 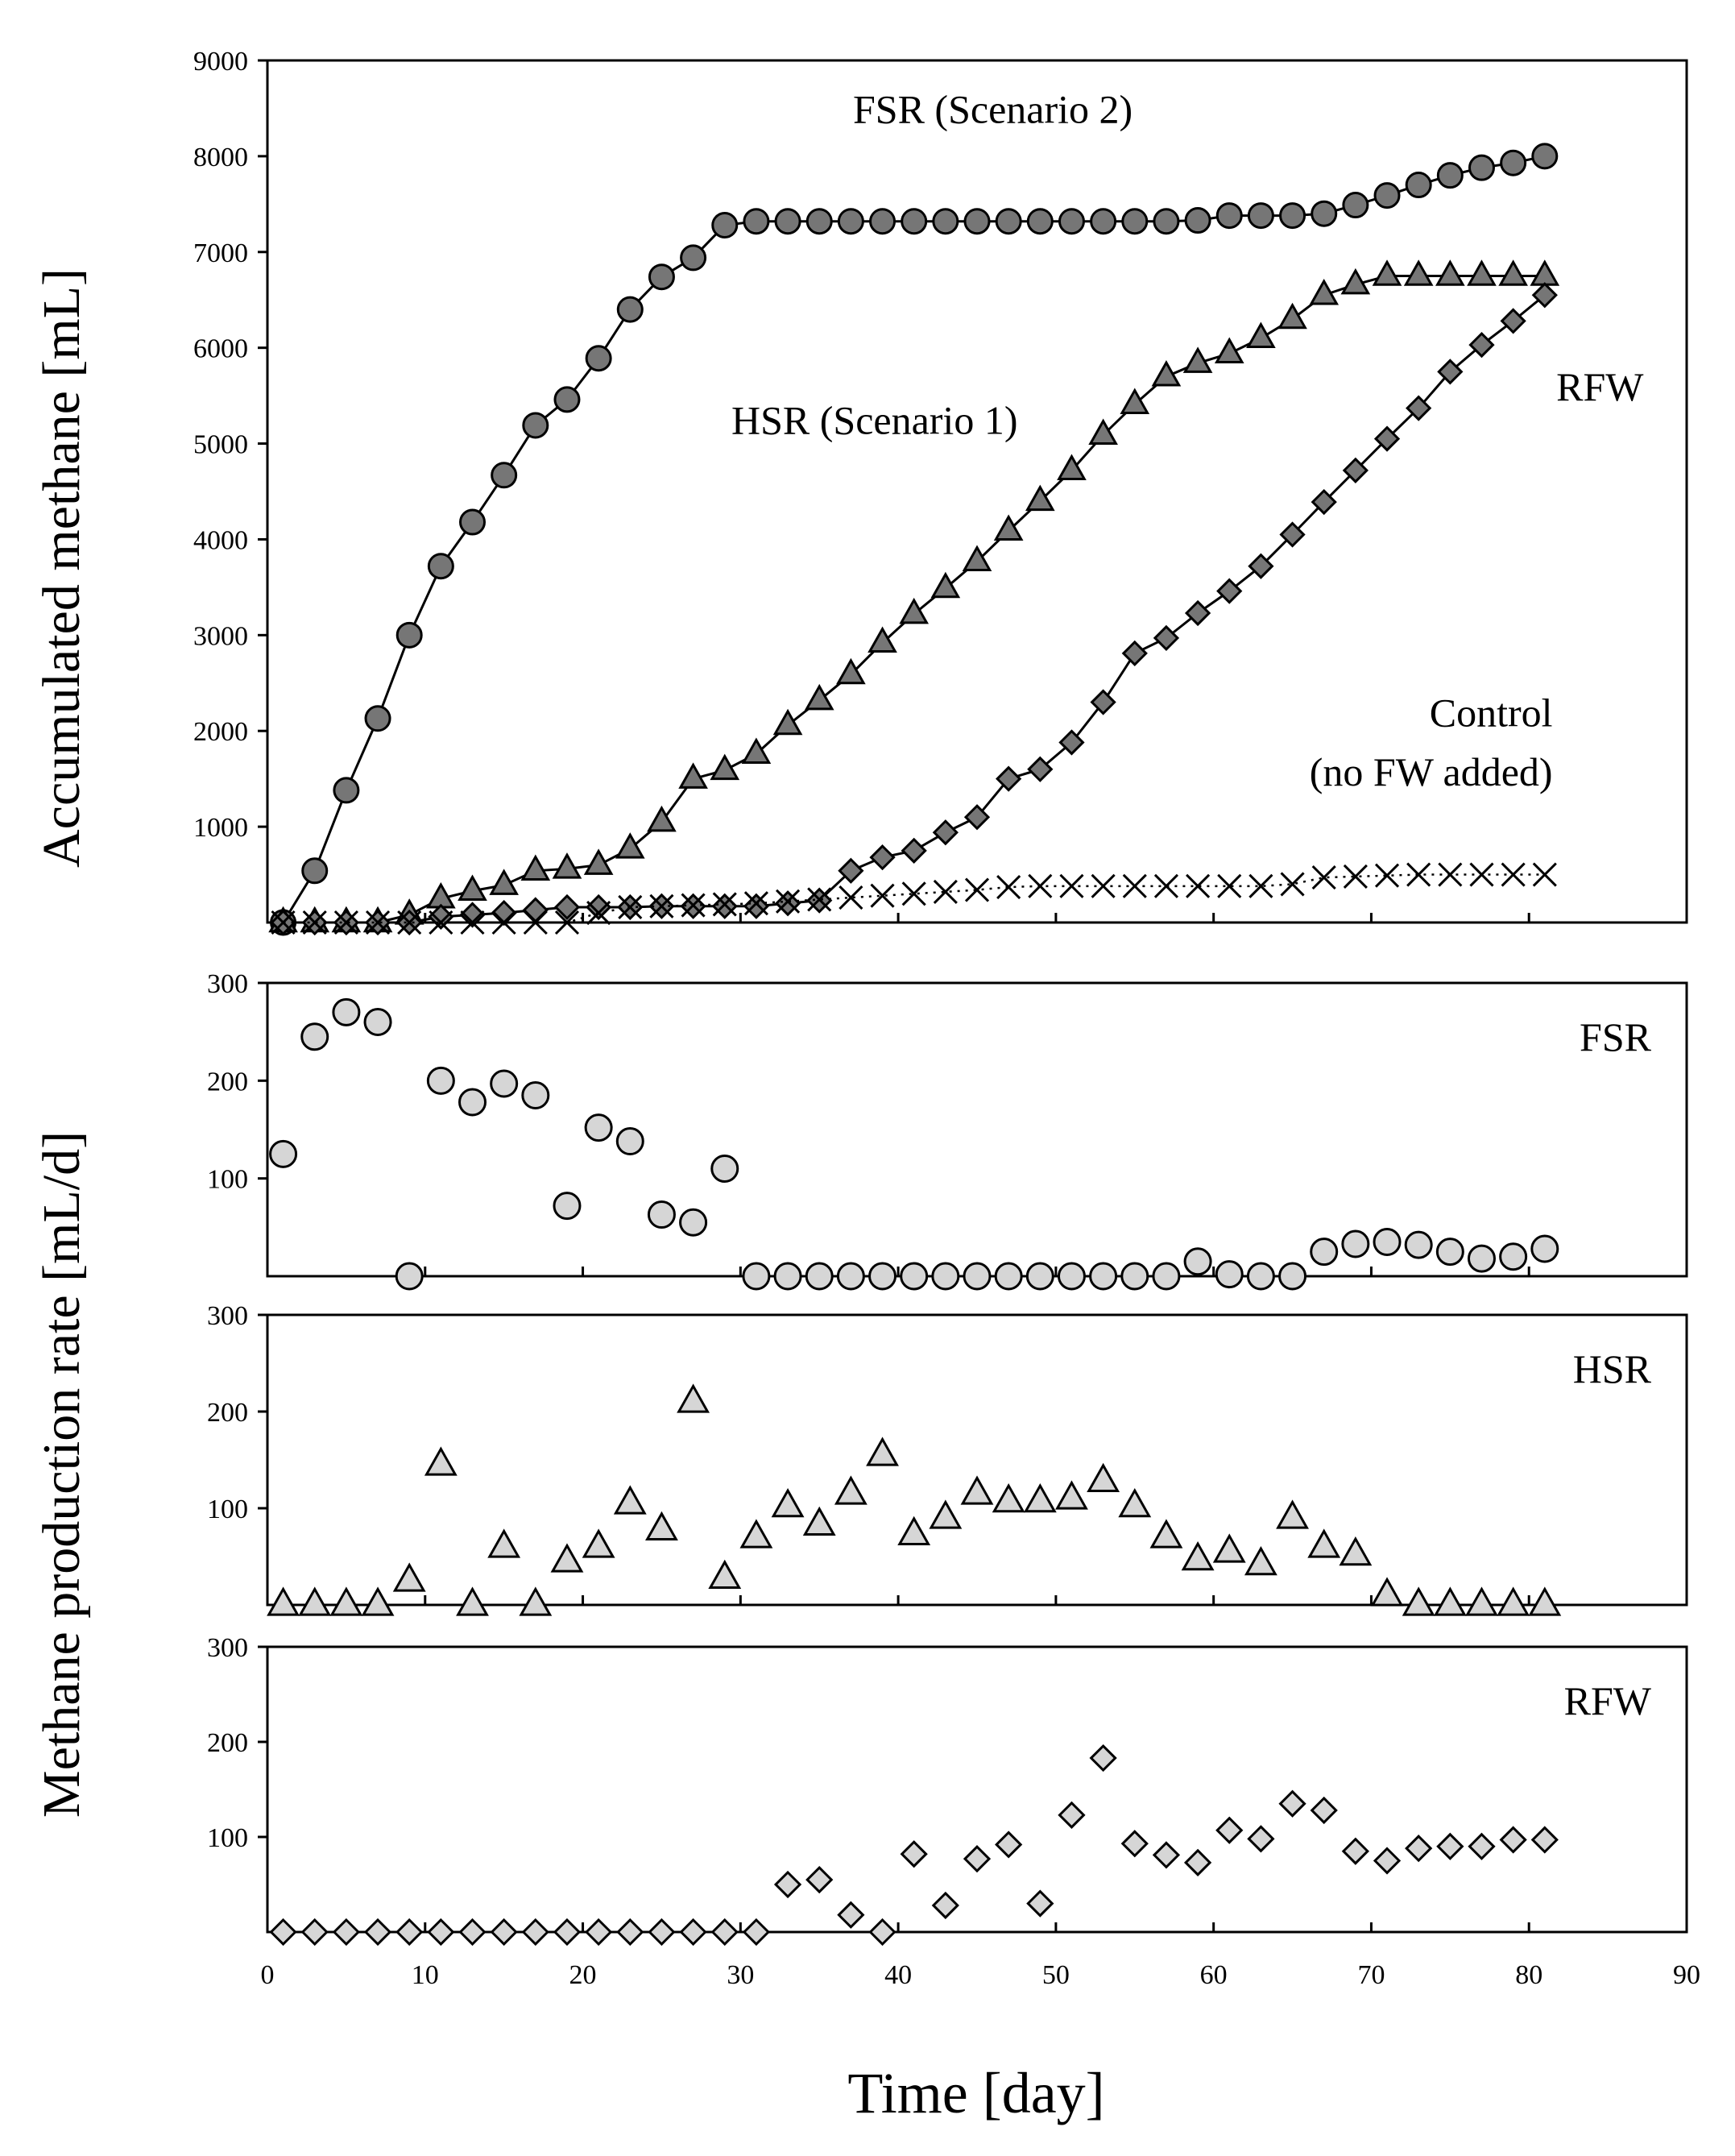 I want to click on panel-rate-fsr: 100 200 300 FSR, so click(x=947, y=1130).